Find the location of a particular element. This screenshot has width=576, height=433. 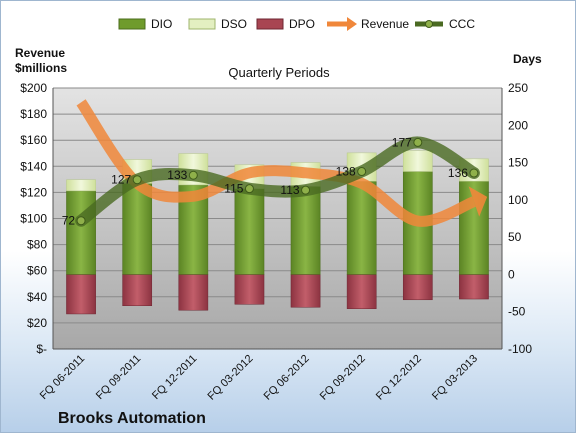

left-axis-title-line2: $millions is located at coordinates (41, 68).